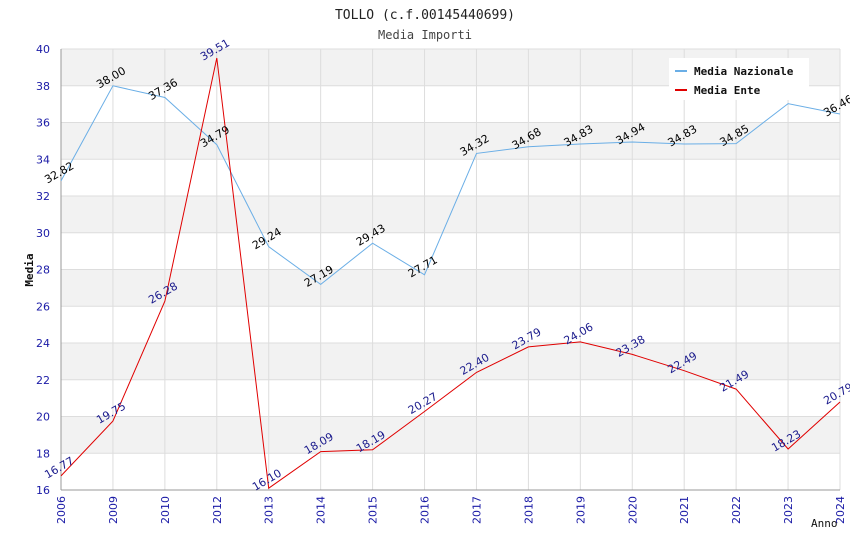  Describe the element at coordinates (43, 453) in the screenshot. I see `y-tick-label: 18` at that location.